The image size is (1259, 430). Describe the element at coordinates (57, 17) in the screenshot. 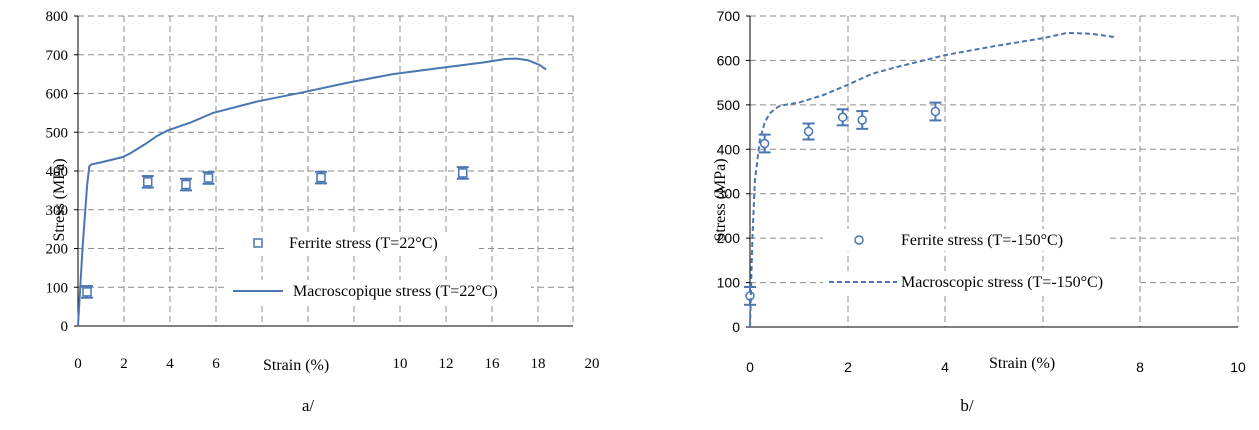

I see `y-tick-label: 800` at that location.